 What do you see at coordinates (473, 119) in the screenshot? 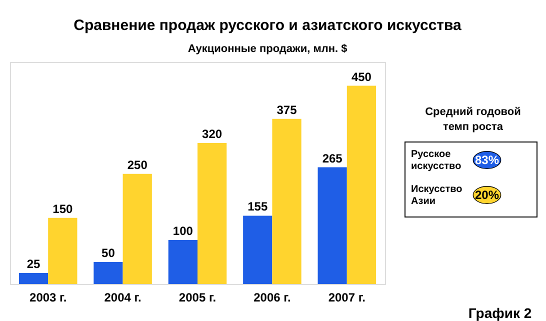
I see `legend-title: Средний годовой темп роста` at bounding box center [473, 119].